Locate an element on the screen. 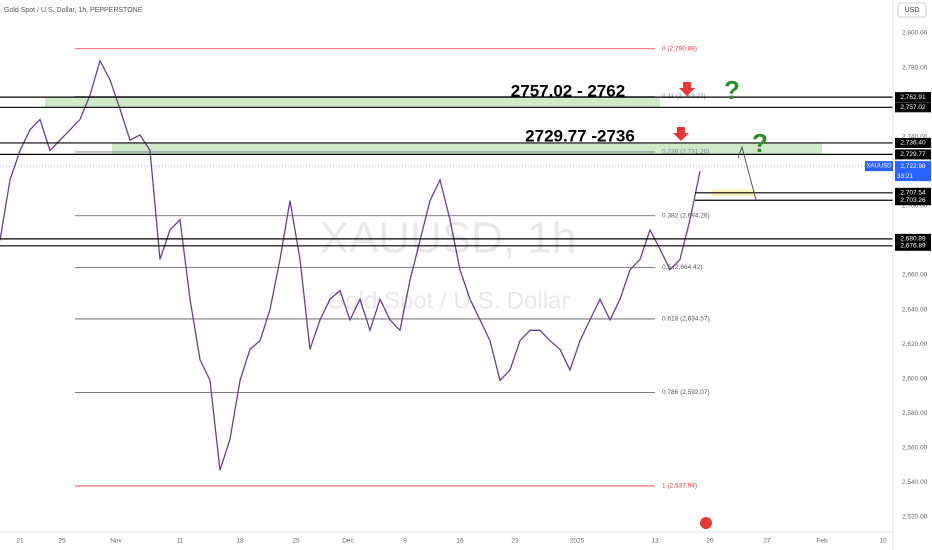 Image resolution: width=932 pixels, height=550 pixels. last-price-label: 2,722.98 is located at coordinates (913, 166).